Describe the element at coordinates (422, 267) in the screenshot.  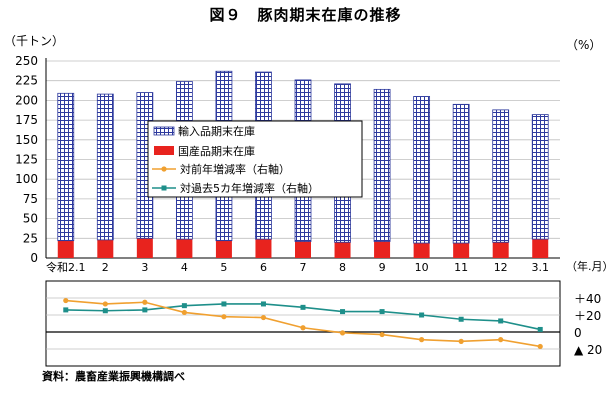
I see `x-tick-label: 10` at that location.